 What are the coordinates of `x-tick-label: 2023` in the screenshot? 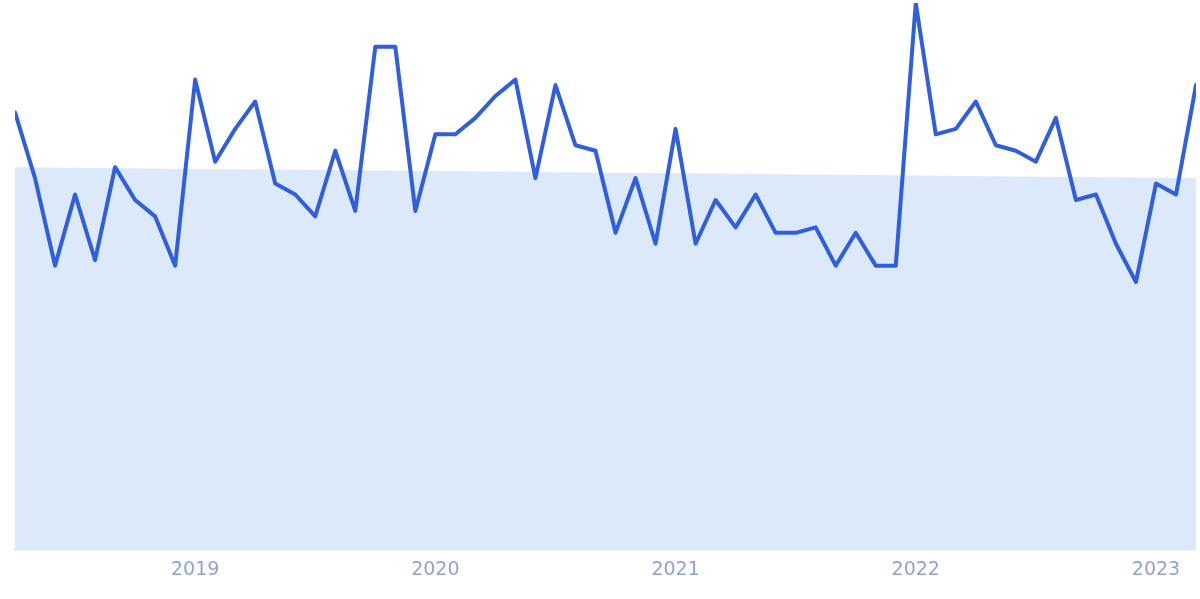 It's located at (1156, 567).